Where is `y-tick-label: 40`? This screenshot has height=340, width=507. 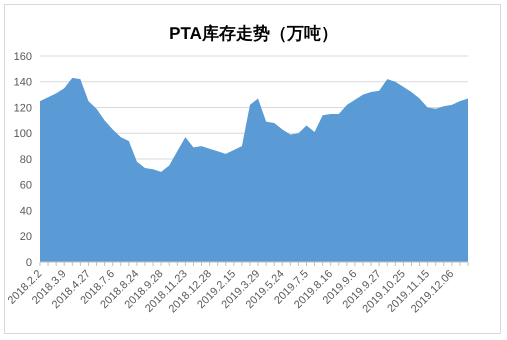
y-tick-label: 40 is located at coordinates (26, 211).